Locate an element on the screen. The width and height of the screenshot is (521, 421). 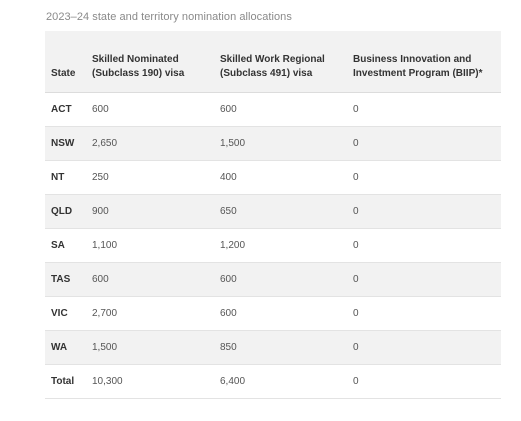
table-row: NT 250 400 0 is located at coordinates (273, 177).